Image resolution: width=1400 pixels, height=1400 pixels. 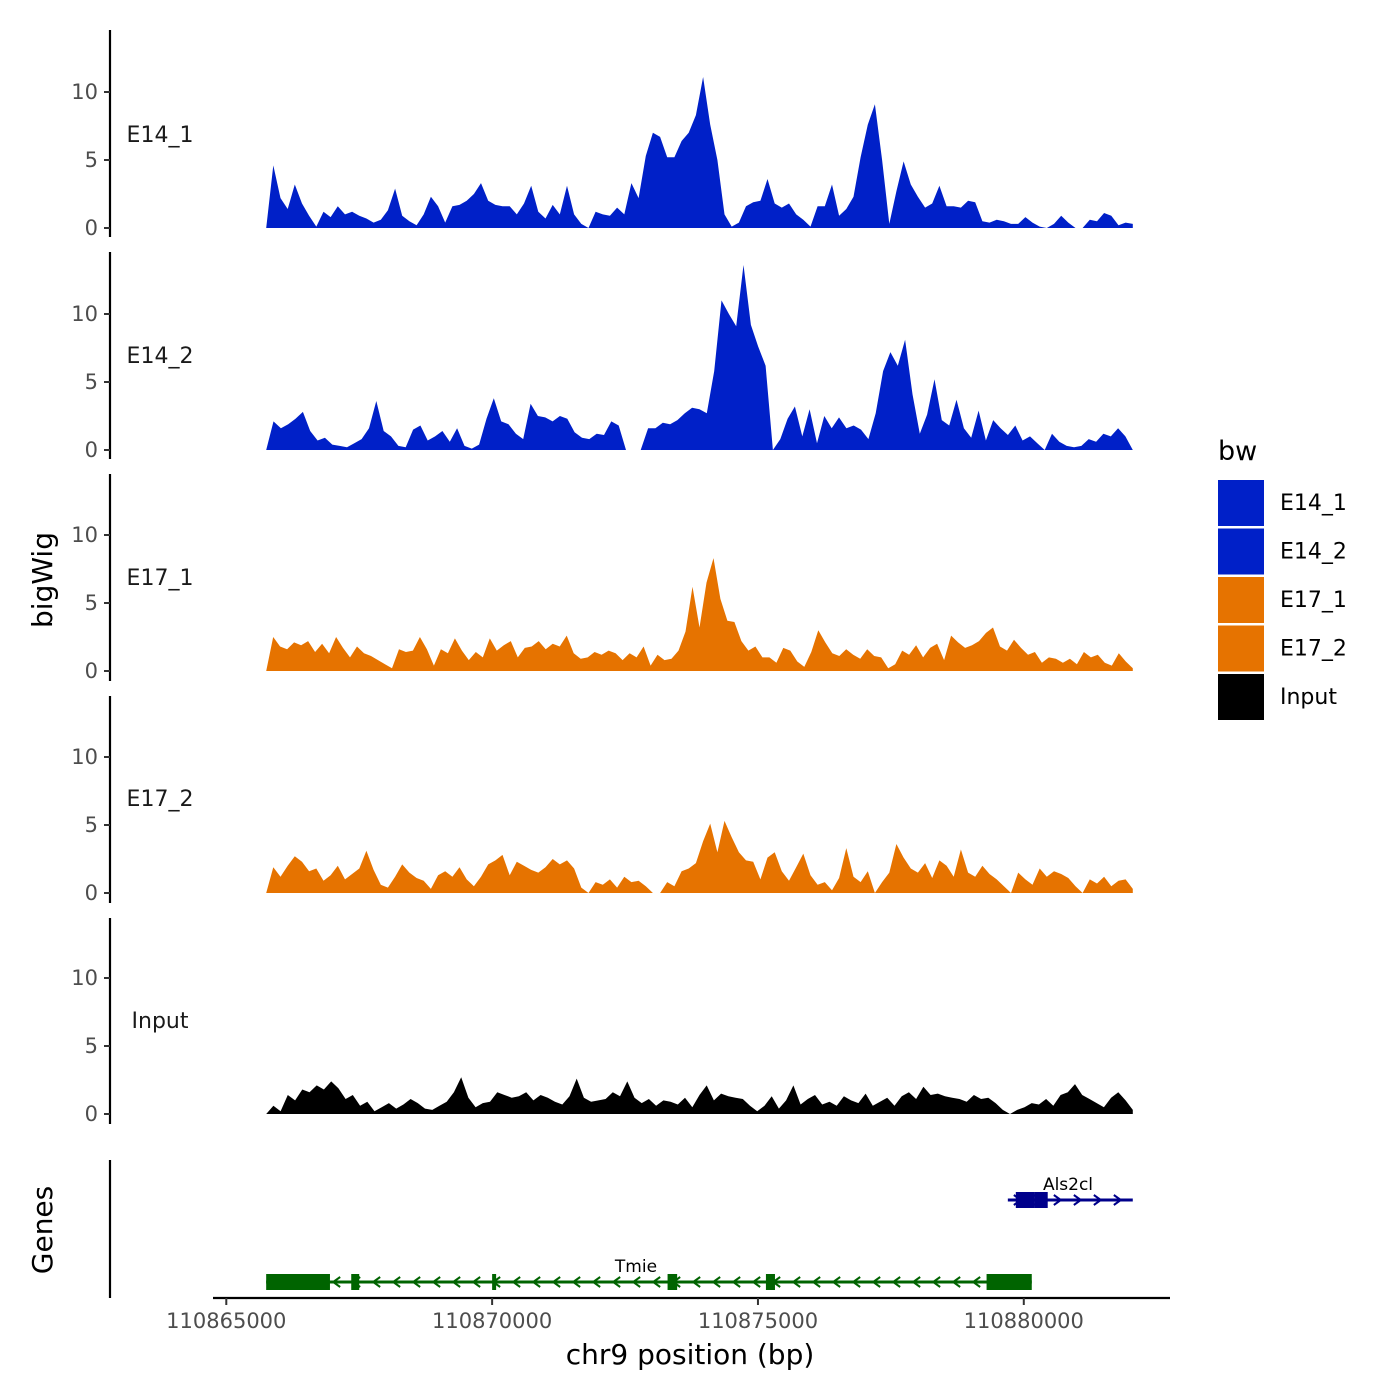 I want to click on legend-item-e17-1: E17_1, so click(x=1282, y=600).